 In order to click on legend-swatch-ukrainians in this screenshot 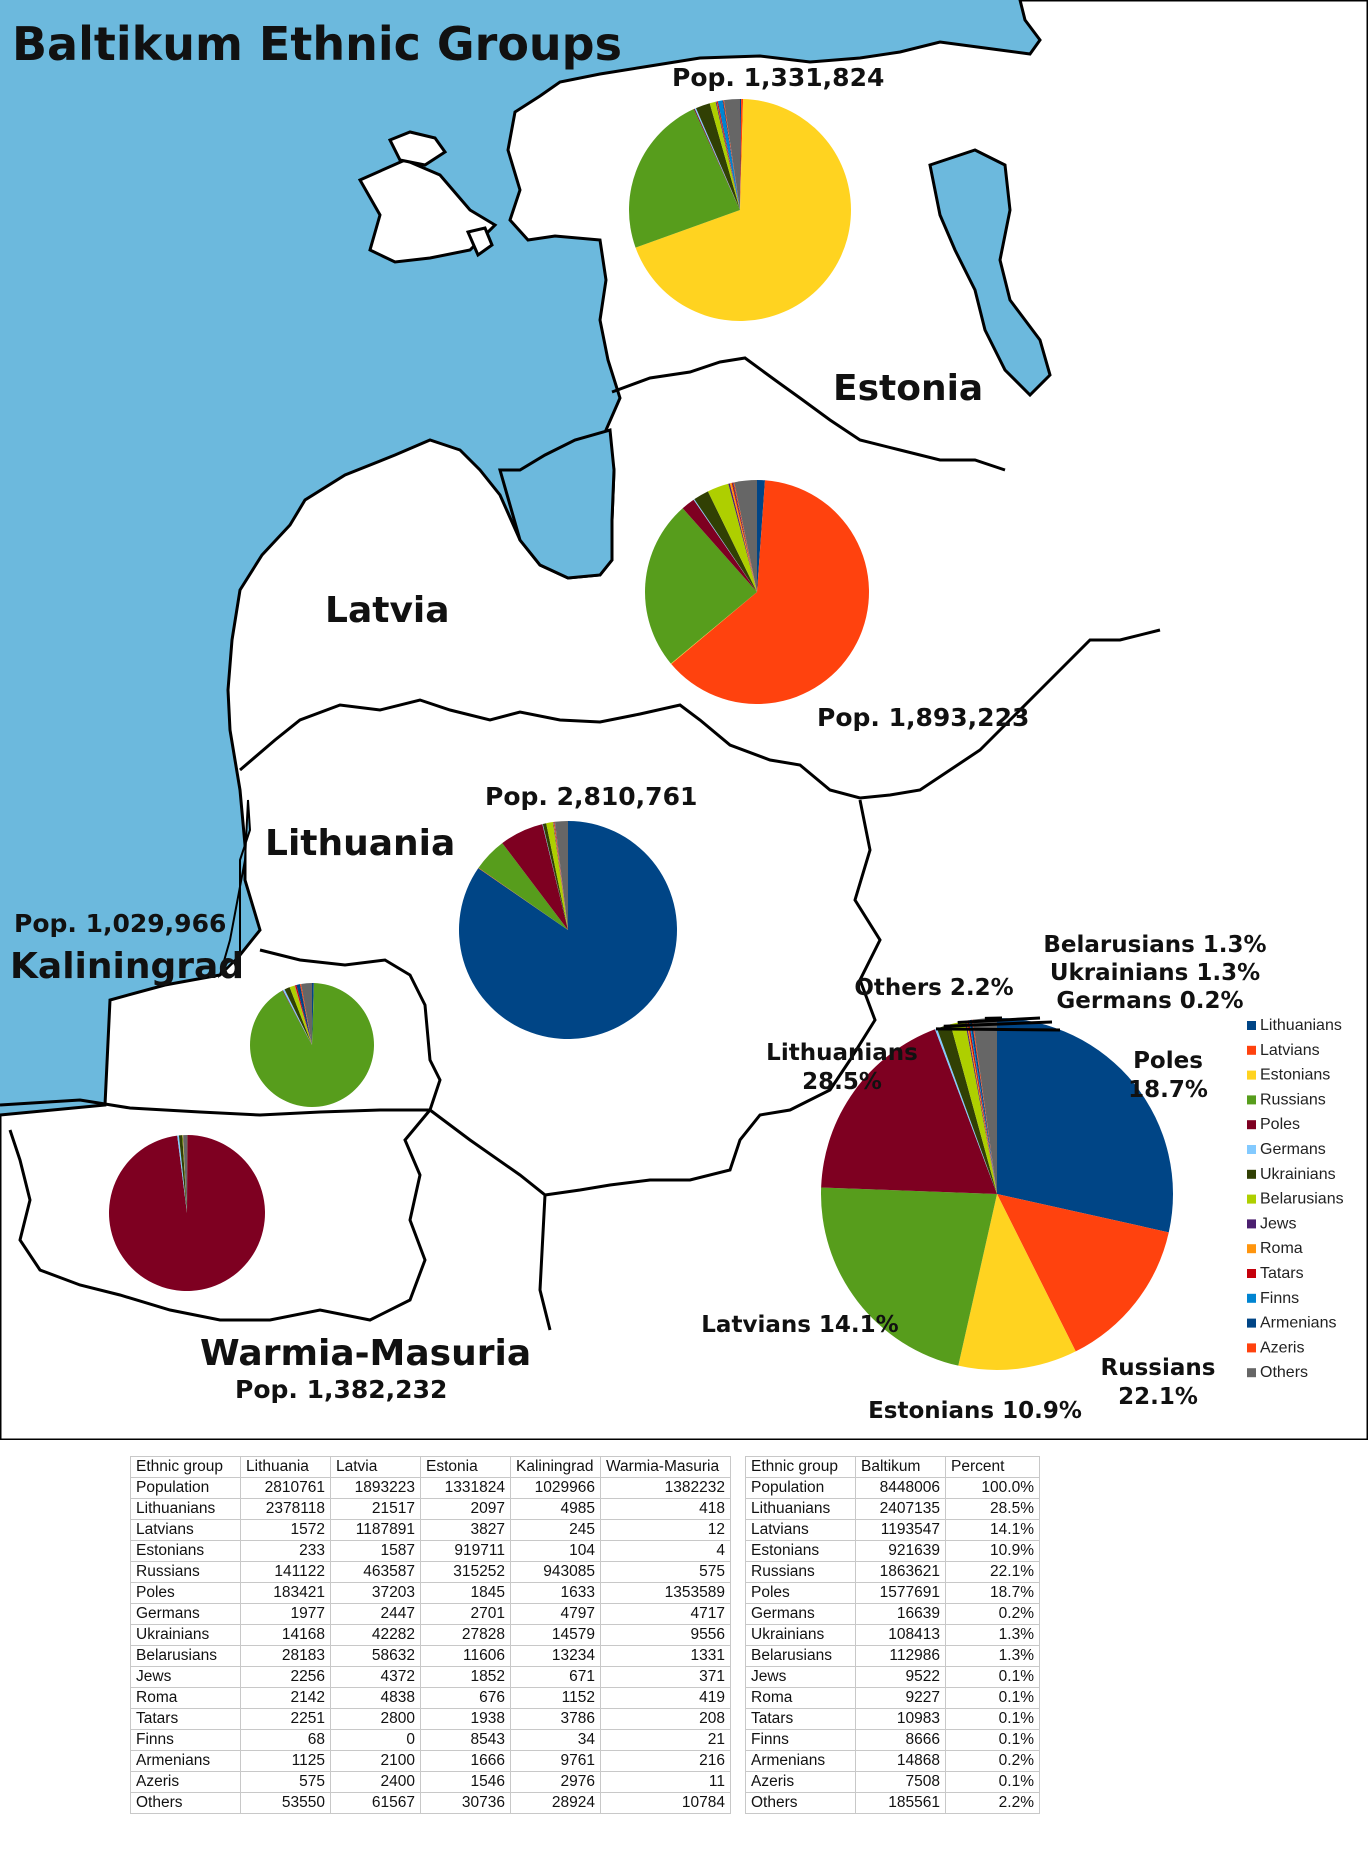, I will do `click(1251, 1174)`.